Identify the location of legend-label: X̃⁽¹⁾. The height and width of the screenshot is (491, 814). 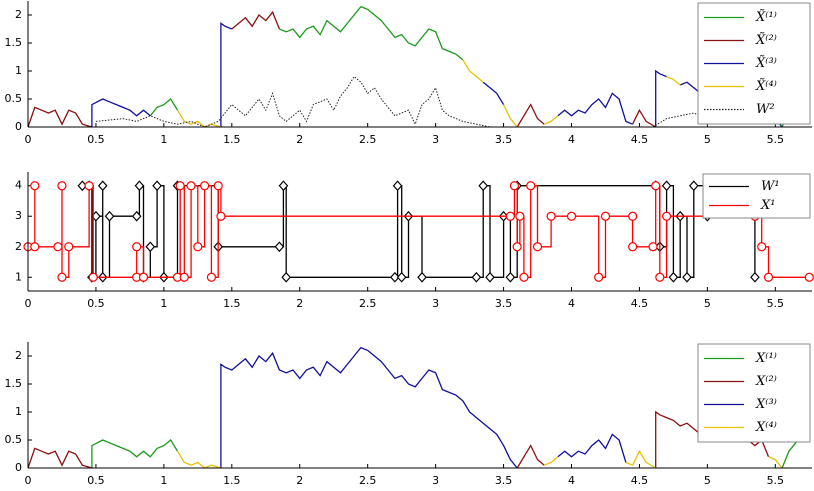
(766, 17).